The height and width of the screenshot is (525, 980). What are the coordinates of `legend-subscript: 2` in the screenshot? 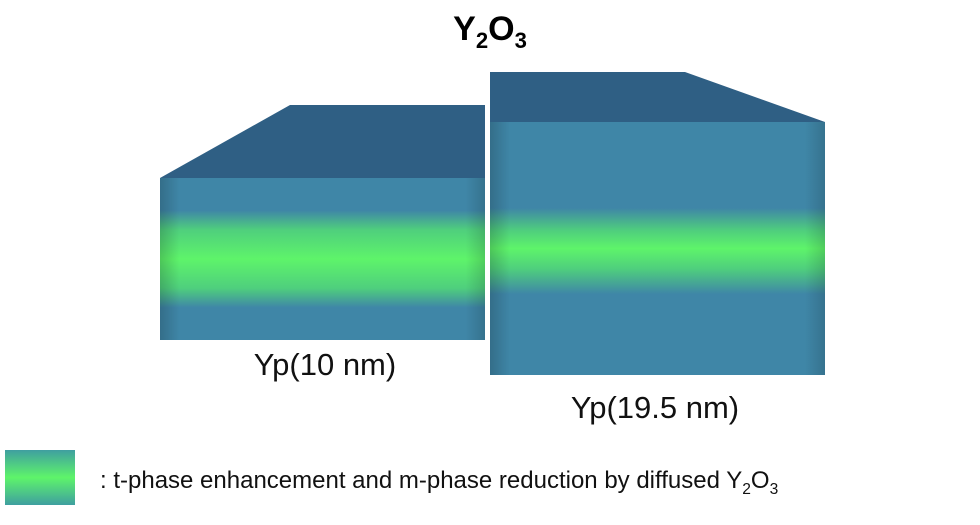 It's located at (746, 489).